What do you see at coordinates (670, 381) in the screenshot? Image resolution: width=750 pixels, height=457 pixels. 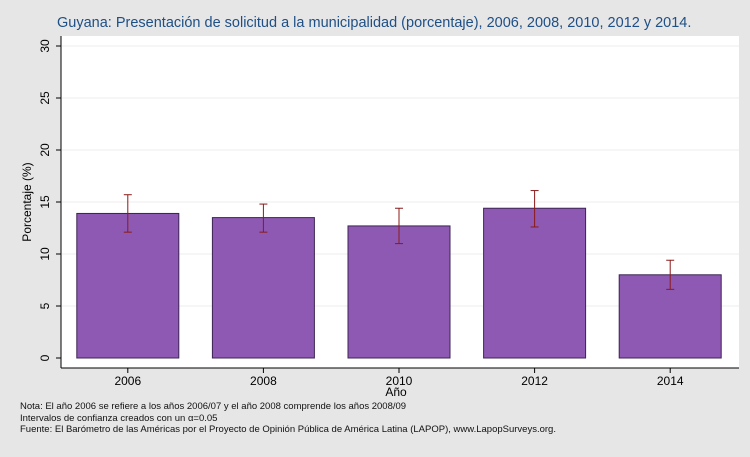 I see `x-tick-label: 2014` at bounding box center [670, 381].